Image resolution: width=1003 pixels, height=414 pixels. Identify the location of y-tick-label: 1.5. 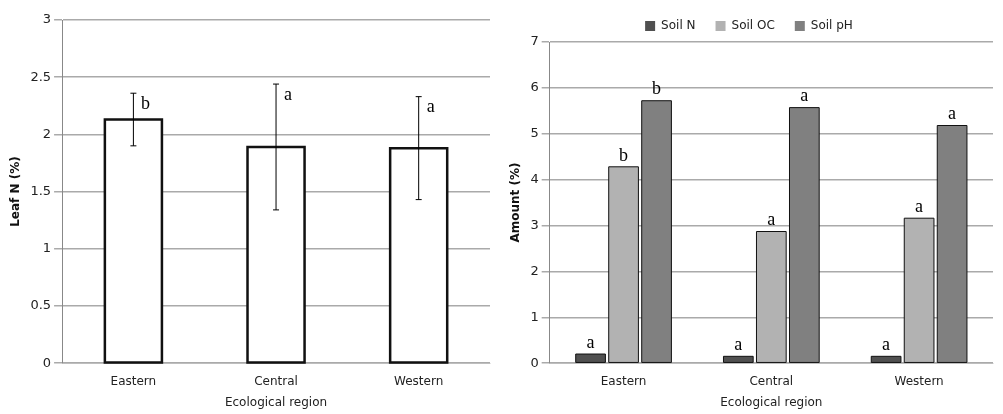
(41, 190).